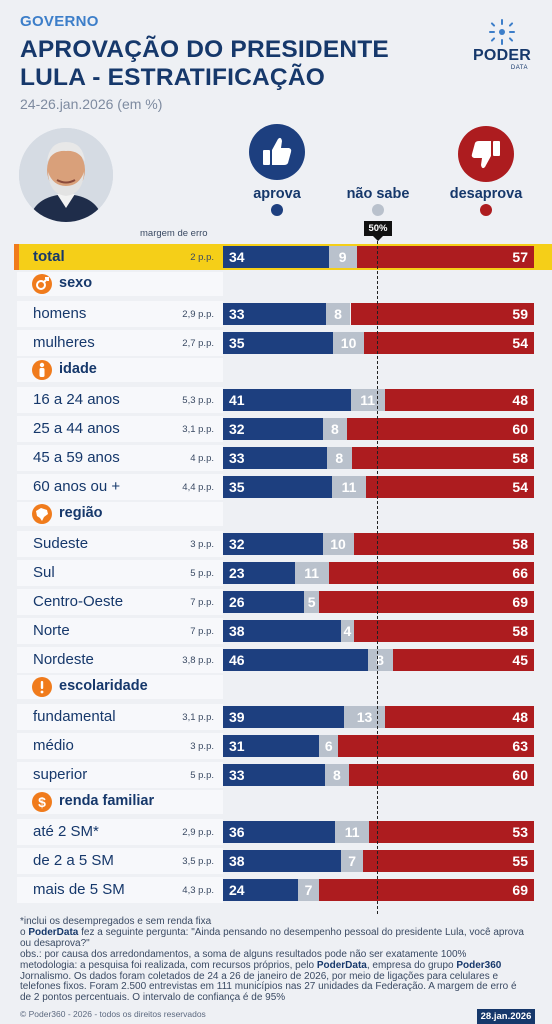 The width and height of the screenshot is (552, 1024). Describe the element at coordinates (198, 660) in the screenshot. I see `row-margin-of-error: 3,8 p.p.` at that location.